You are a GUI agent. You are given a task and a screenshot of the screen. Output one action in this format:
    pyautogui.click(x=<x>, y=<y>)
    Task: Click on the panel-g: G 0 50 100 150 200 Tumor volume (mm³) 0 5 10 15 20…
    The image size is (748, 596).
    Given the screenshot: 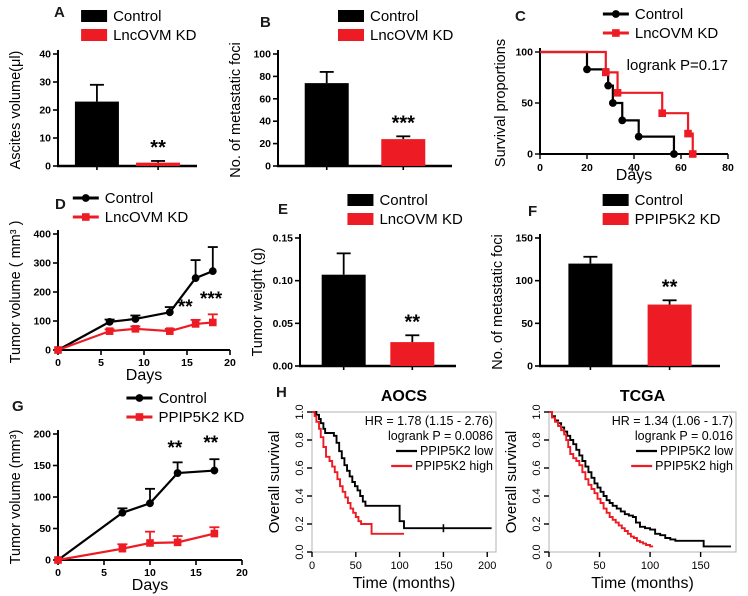 What is the action you would take?
    pyautogui.click(x=134, y=491)
    